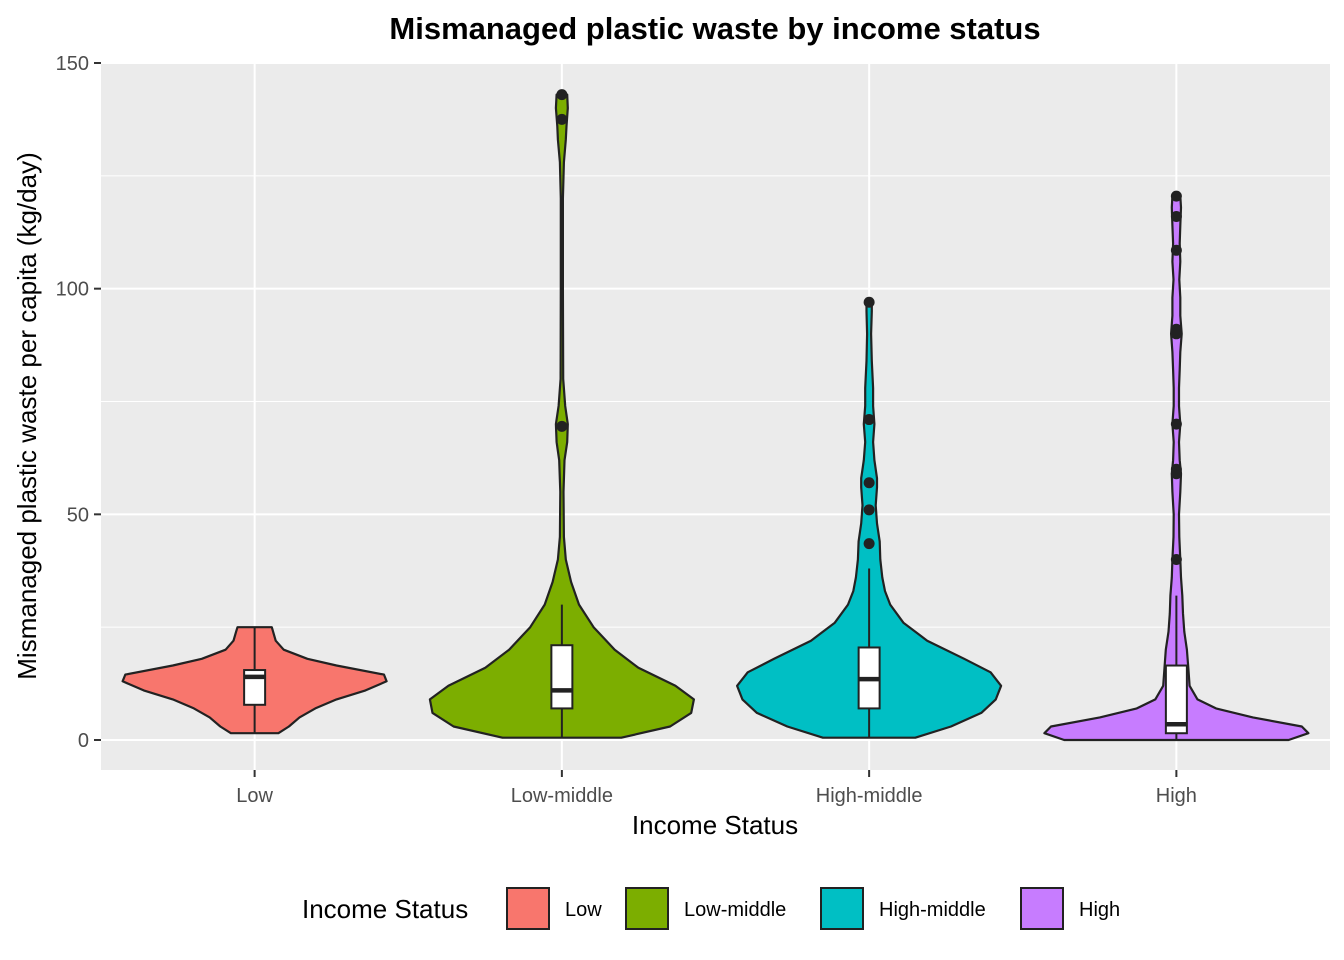 Image resolution: width=1344 pixels, height=960 pixels. What do you see at coordinates (78, 515) in the screenshot?
I see `y-tick-label: 50` at bounding box center [78, 515].